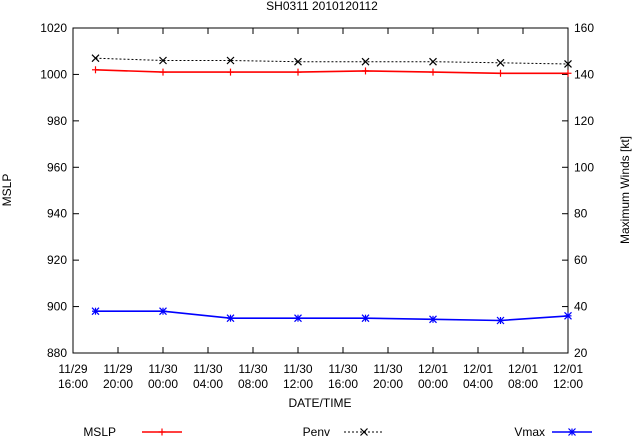 The image size is (635, 437). I want to click on y2-tick-label: 160, so click(584, 28).